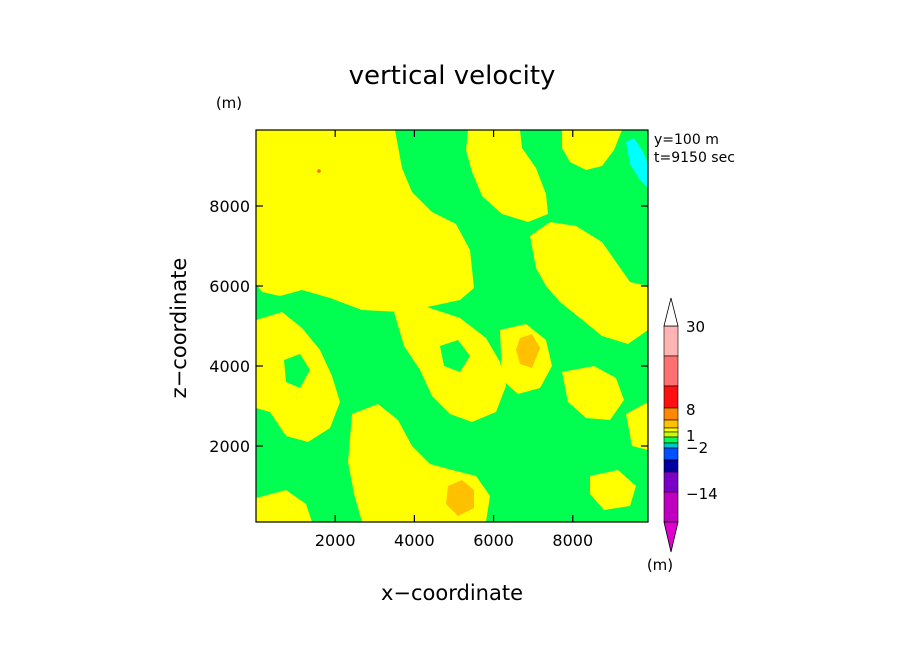 The image size is (904, 654). What do you see at coordinates (460, 498) in the screenshot?
I see `orange-patch-lower` at bounding box center [460, 498].